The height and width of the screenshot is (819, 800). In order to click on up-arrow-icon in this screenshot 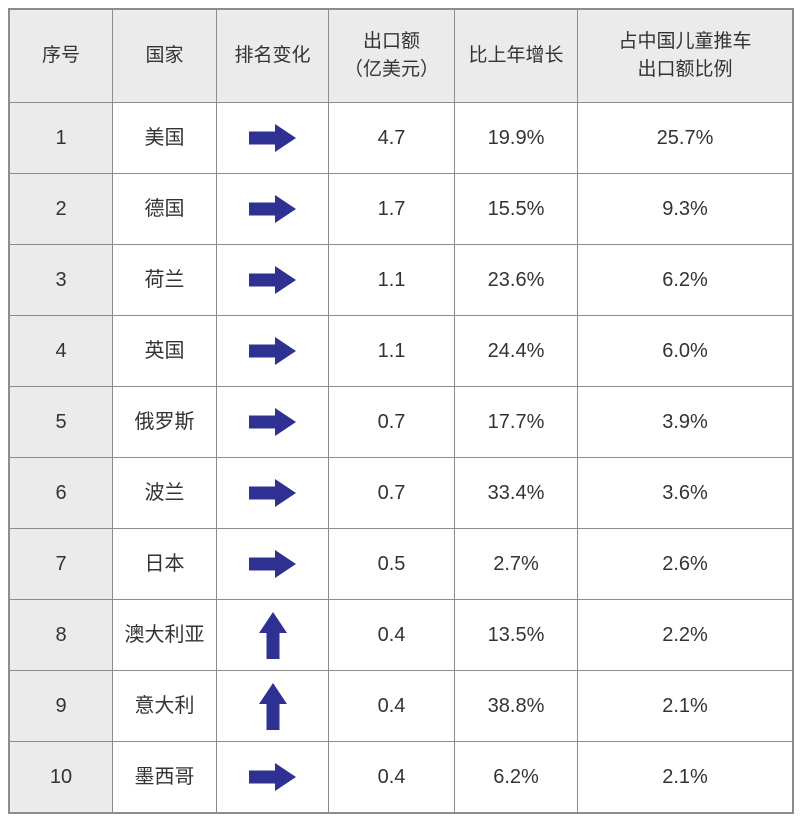, I will do `click(272, 635)`.